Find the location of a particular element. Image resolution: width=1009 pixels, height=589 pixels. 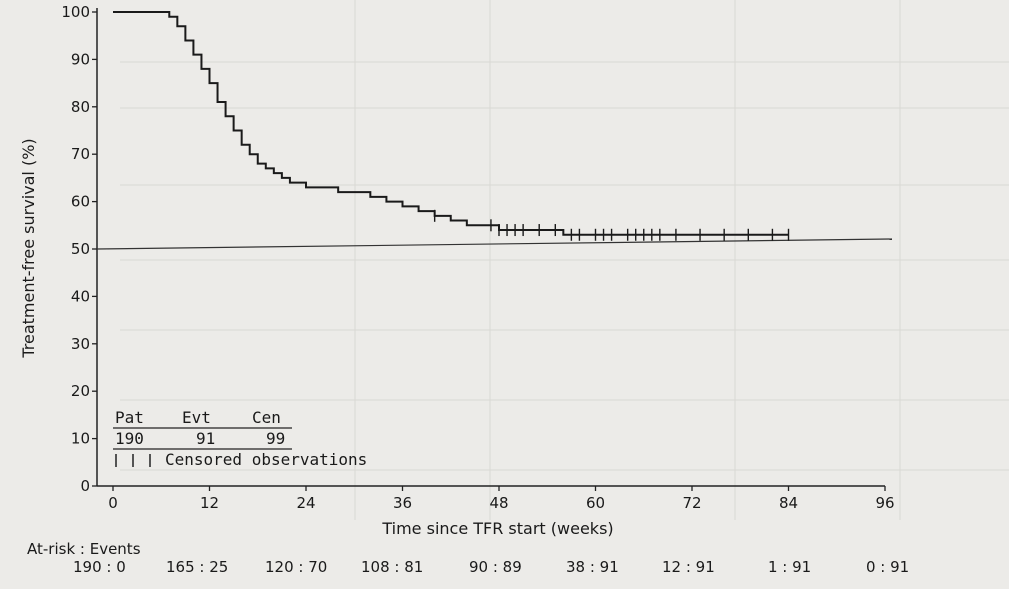

summary-header-pat: Pat is located at coordinates (129, 417).